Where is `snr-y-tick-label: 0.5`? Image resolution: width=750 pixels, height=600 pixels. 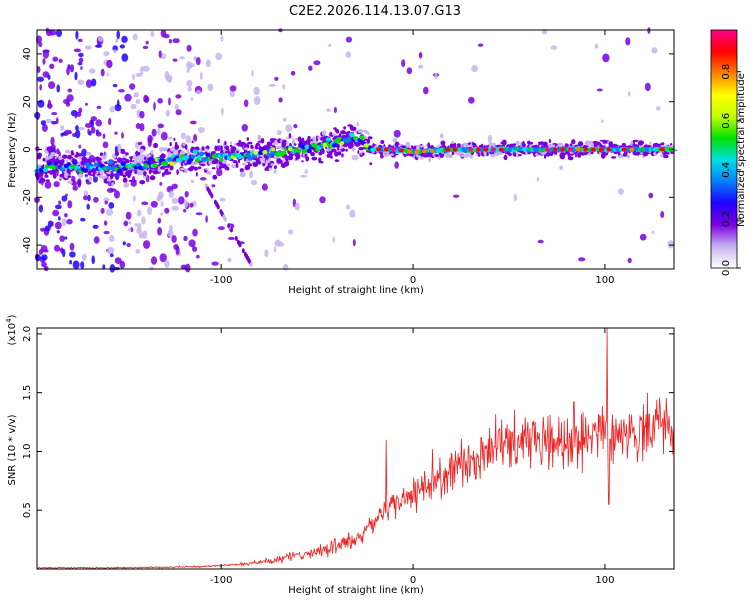
snr-y-tick-label: 0.5 is located at coordinates (27, 510).